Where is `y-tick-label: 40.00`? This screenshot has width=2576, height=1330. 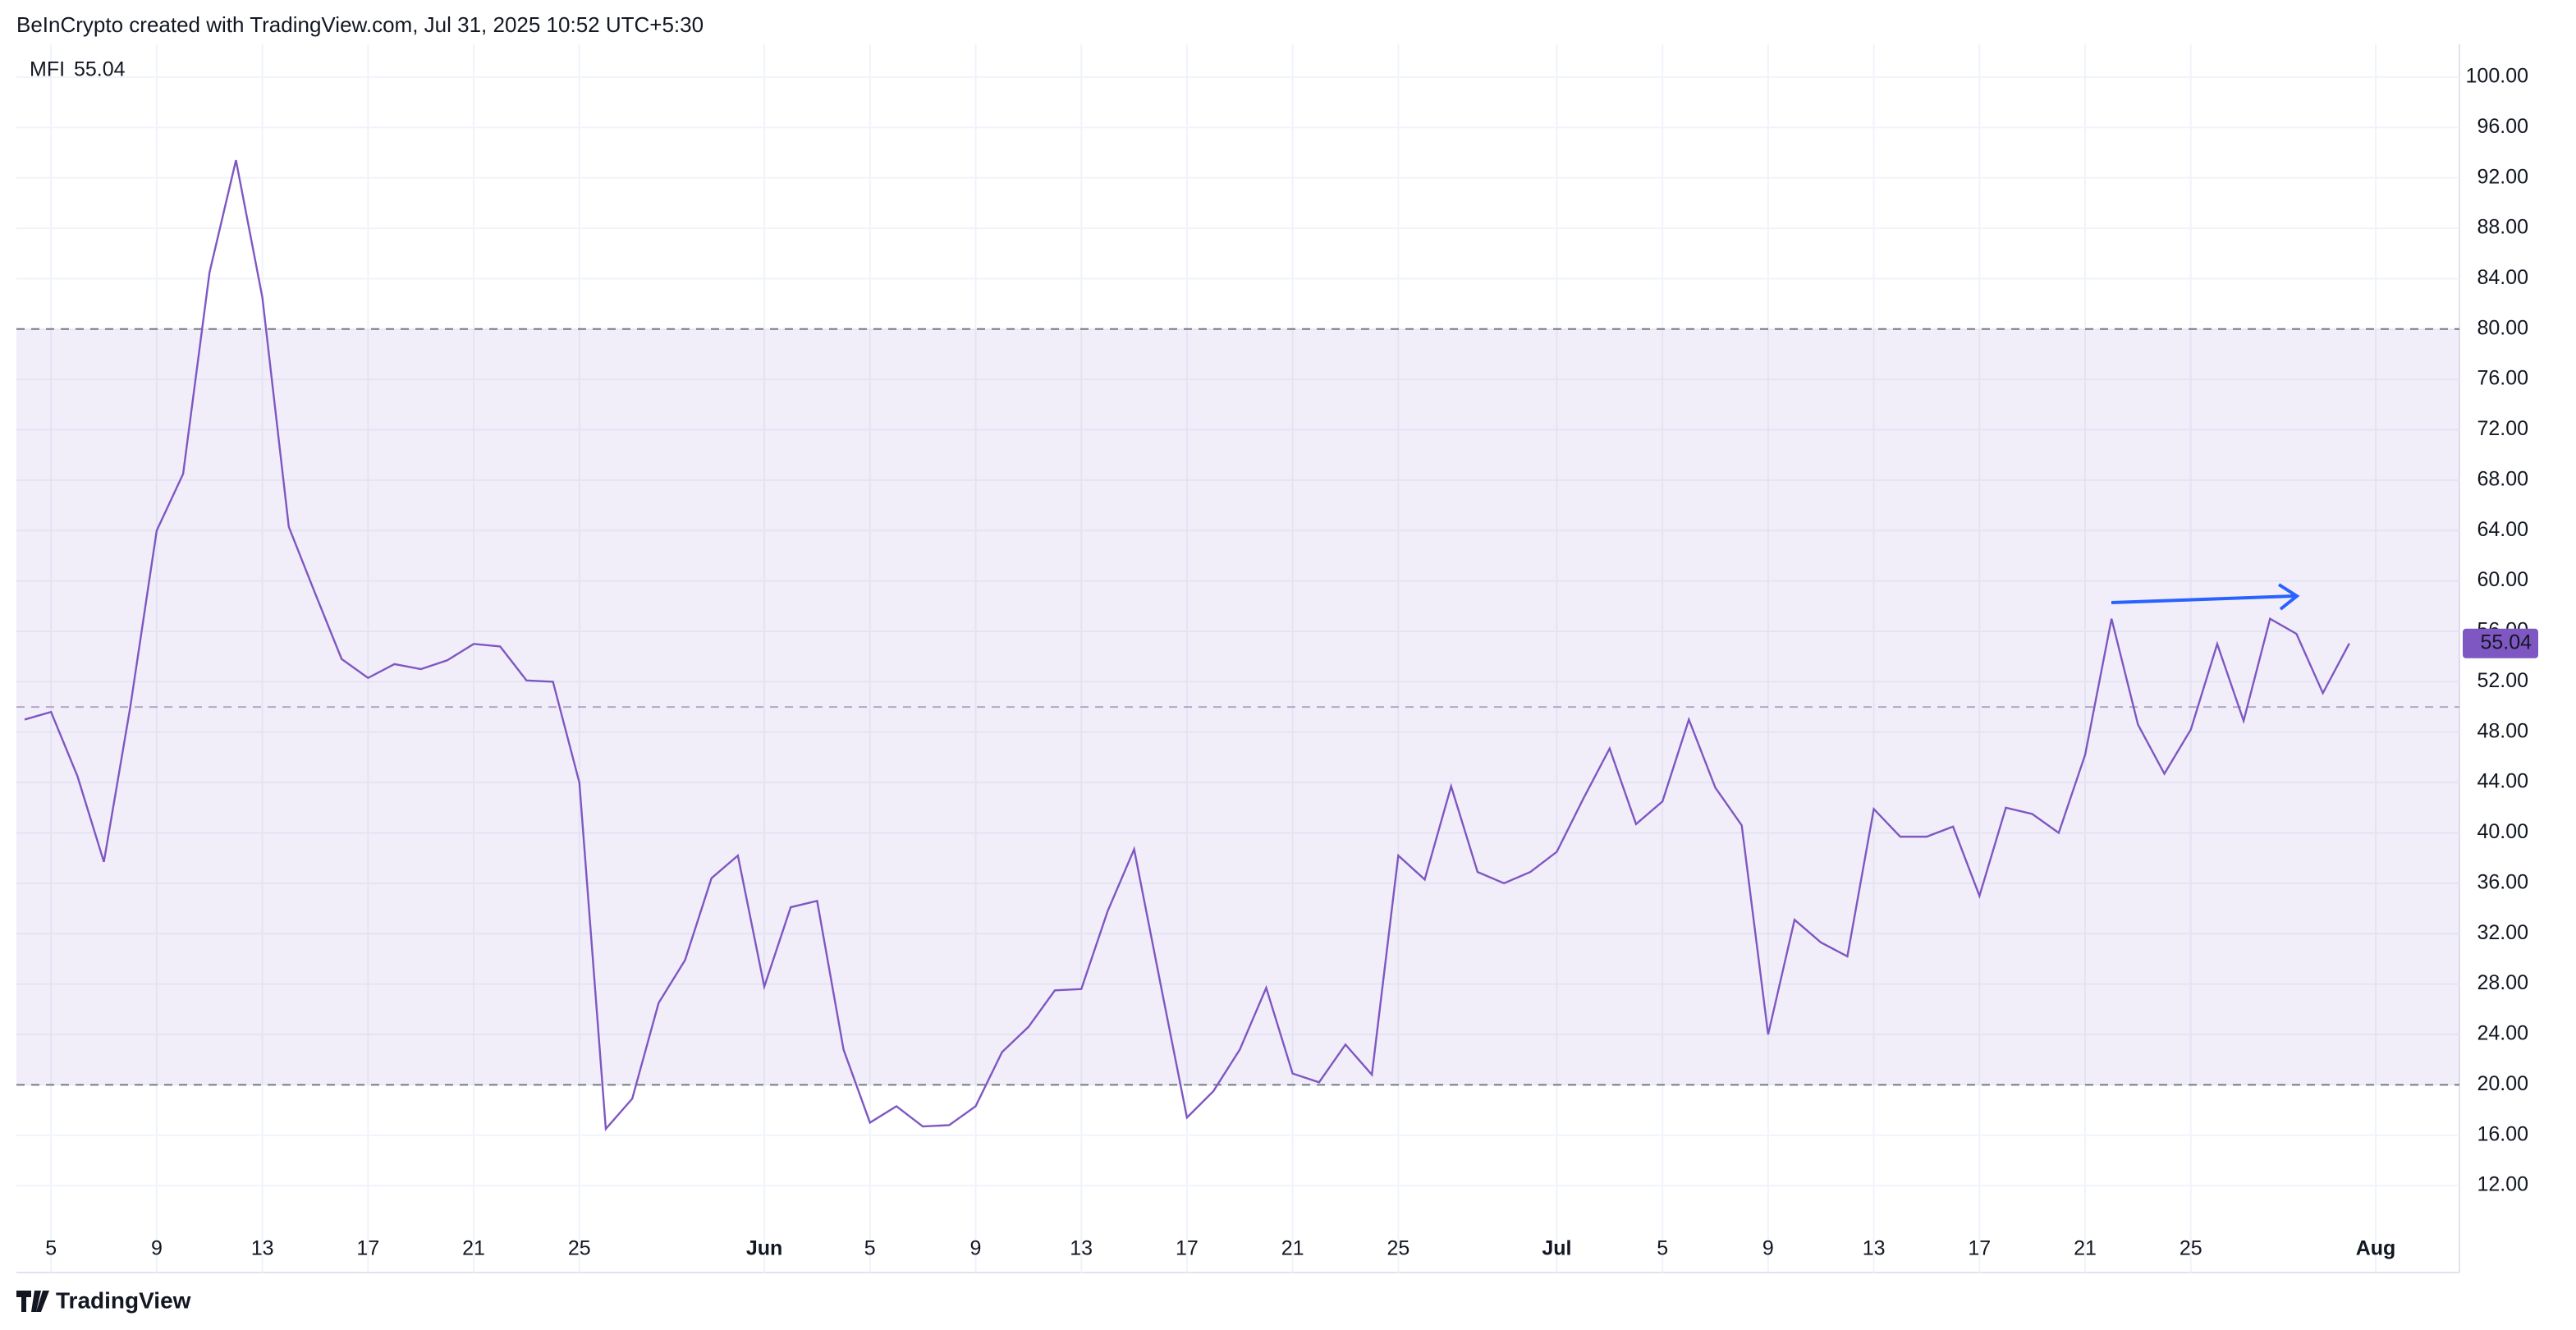 y-tick-label: 40.00 is located at coordinates (2502, 831).